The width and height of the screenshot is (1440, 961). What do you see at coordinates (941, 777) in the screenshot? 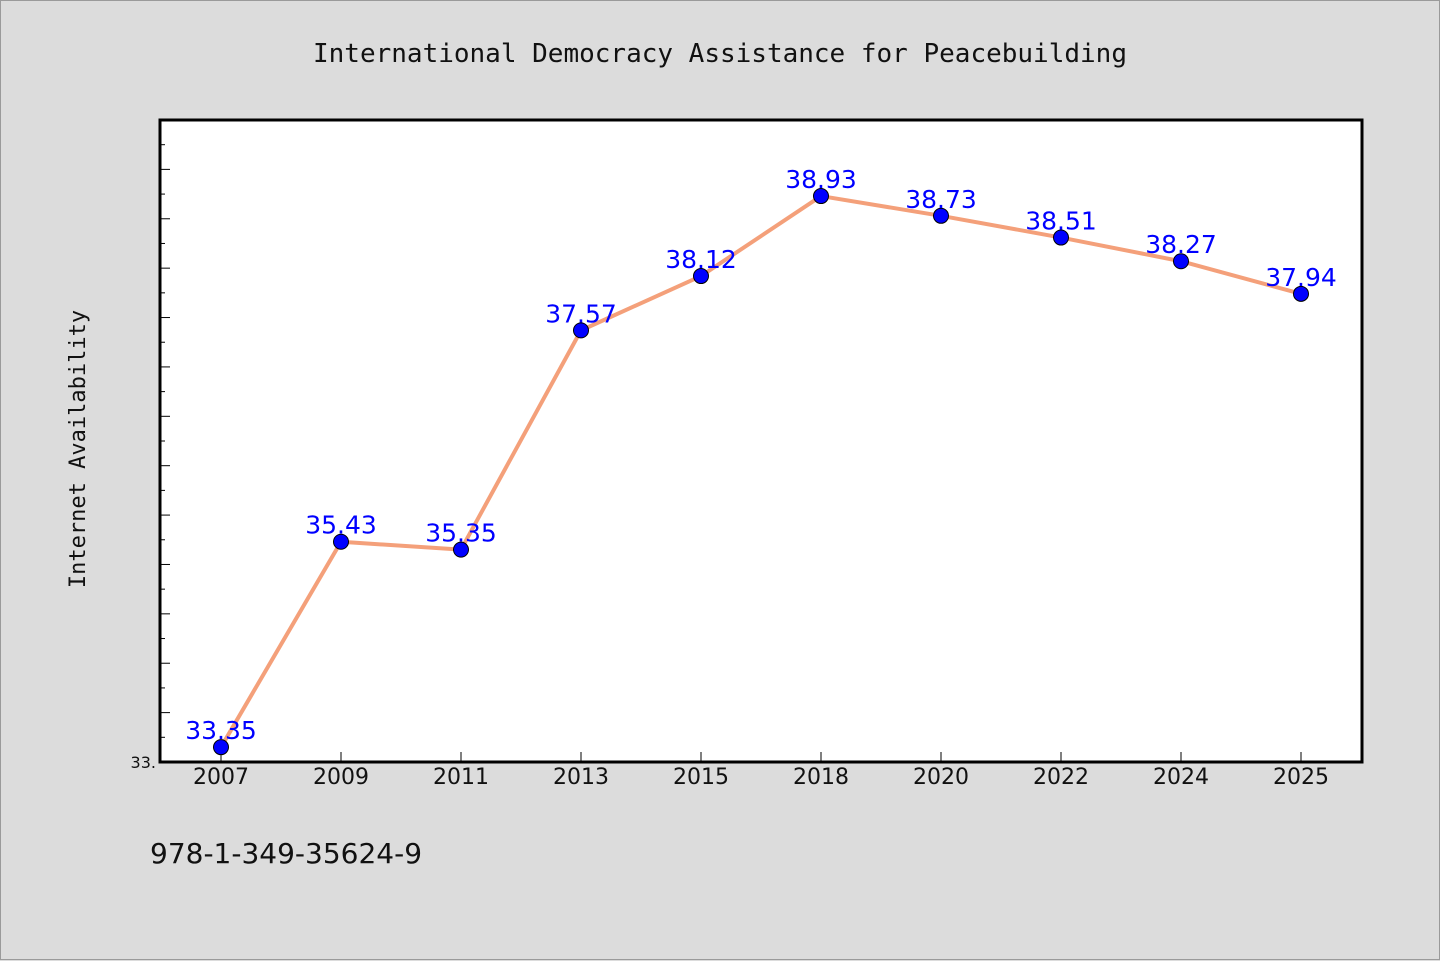
I see `x-tick-label: 2020` at bounding box center [941, 777].